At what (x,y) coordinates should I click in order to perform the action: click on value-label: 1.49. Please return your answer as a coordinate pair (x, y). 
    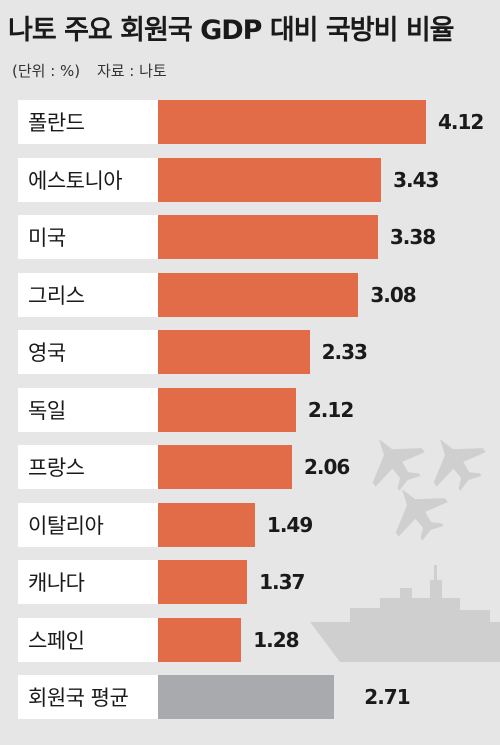
    Looking at the image, I should click on (289, 524).